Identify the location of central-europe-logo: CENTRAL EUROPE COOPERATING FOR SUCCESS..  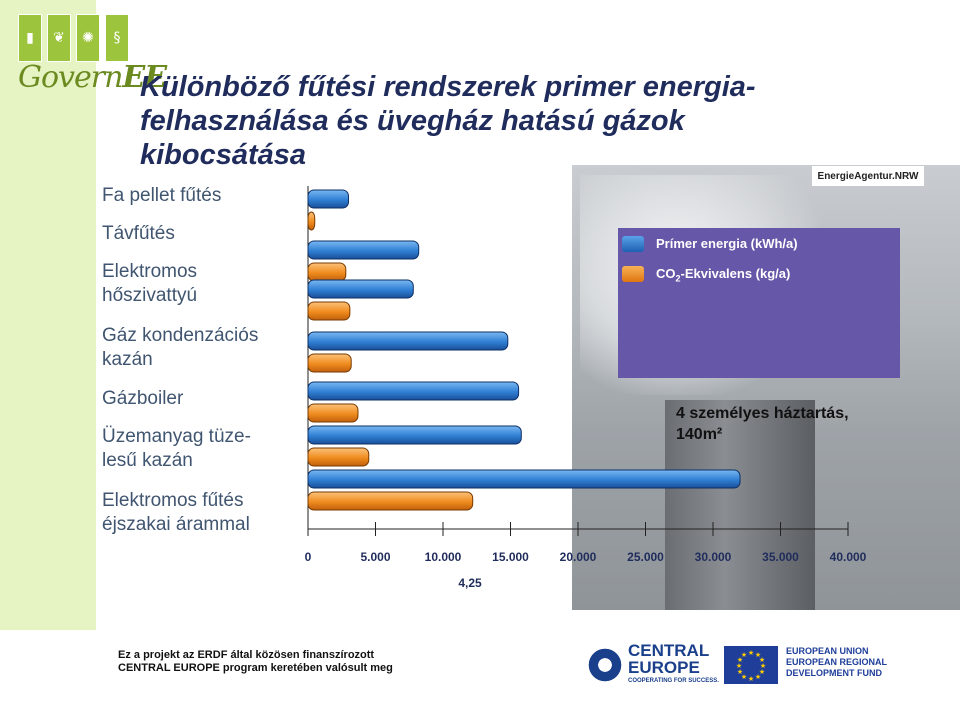
(652, 665).